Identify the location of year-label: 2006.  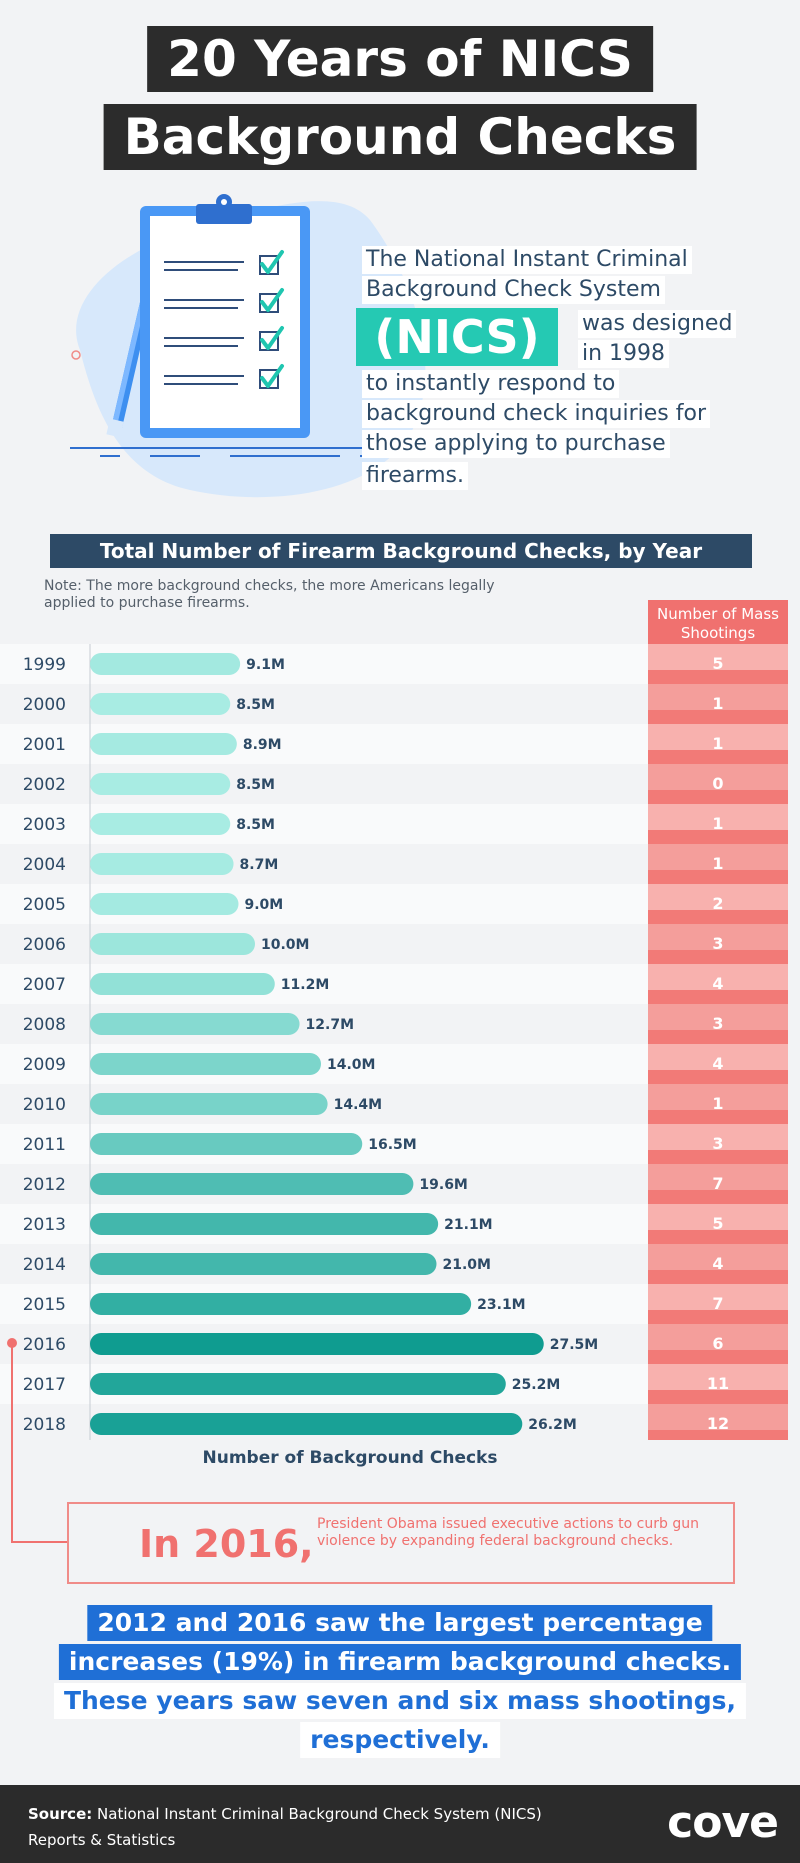
(44, 945).